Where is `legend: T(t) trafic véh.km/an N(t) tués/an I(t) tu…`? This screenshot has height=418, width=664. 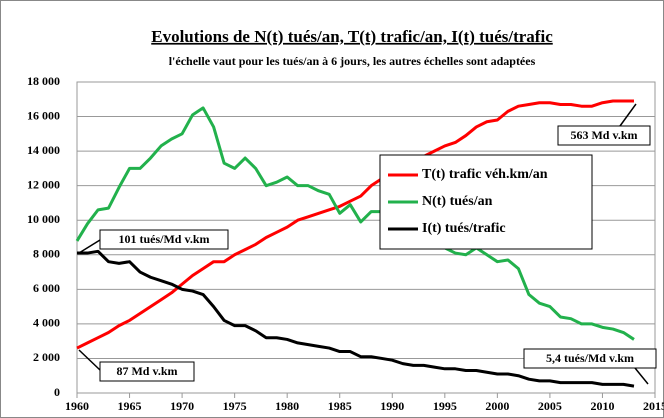
legend: T(t) trafic véh.km/an N(t) tués/an I(t) tu… is located at coordinates (486, 202).